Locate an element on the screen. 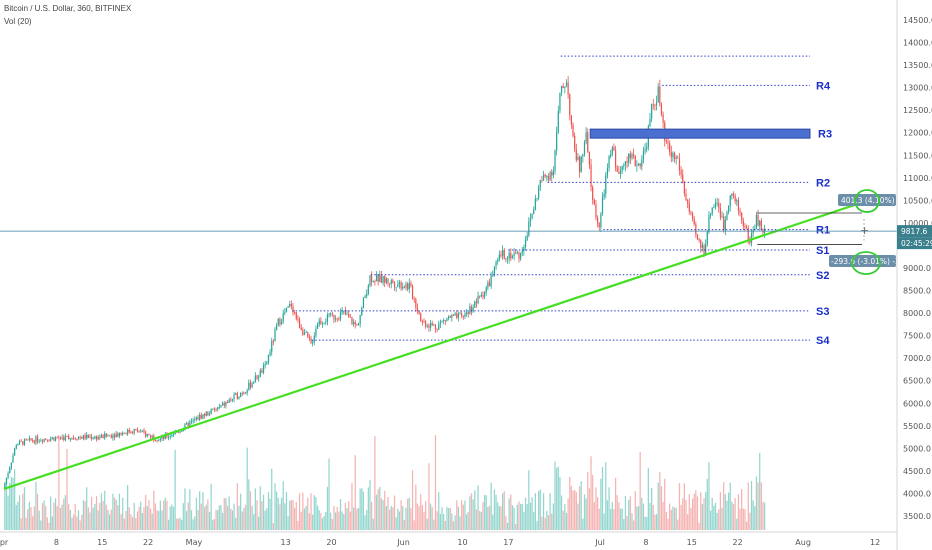  volume-indicator-label: Vol (20) is located at coordinates (18, 21).